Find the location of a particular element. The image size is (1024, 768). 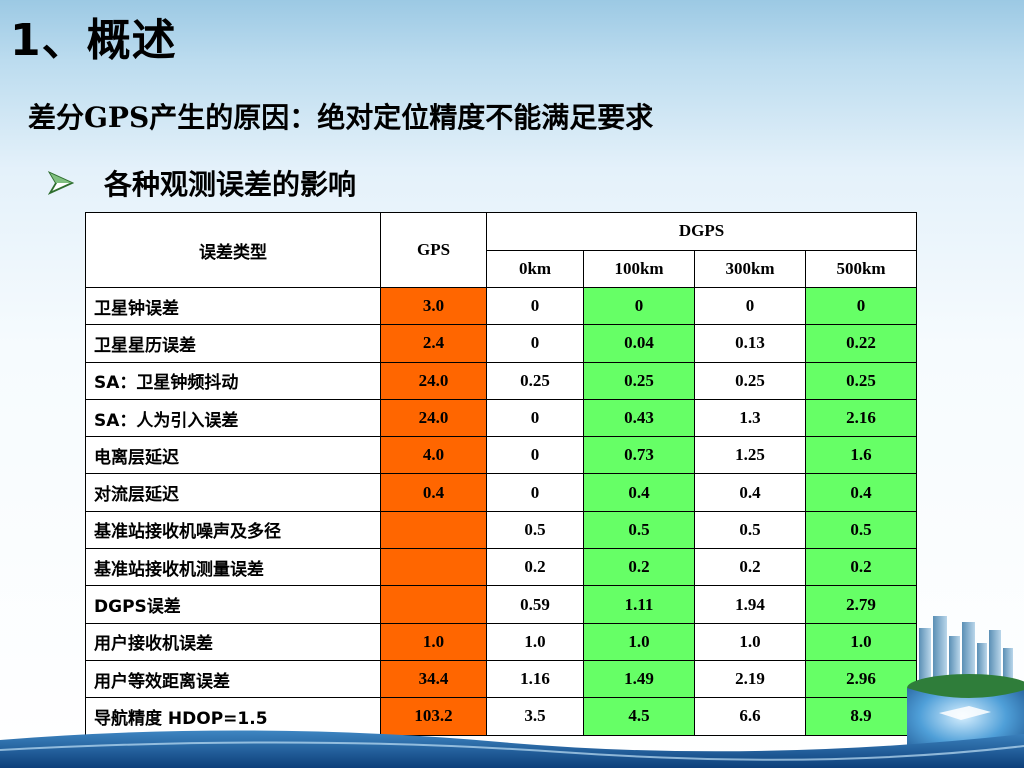

dgps-value-cell: 6.6 is located at coordinates (750, 716).